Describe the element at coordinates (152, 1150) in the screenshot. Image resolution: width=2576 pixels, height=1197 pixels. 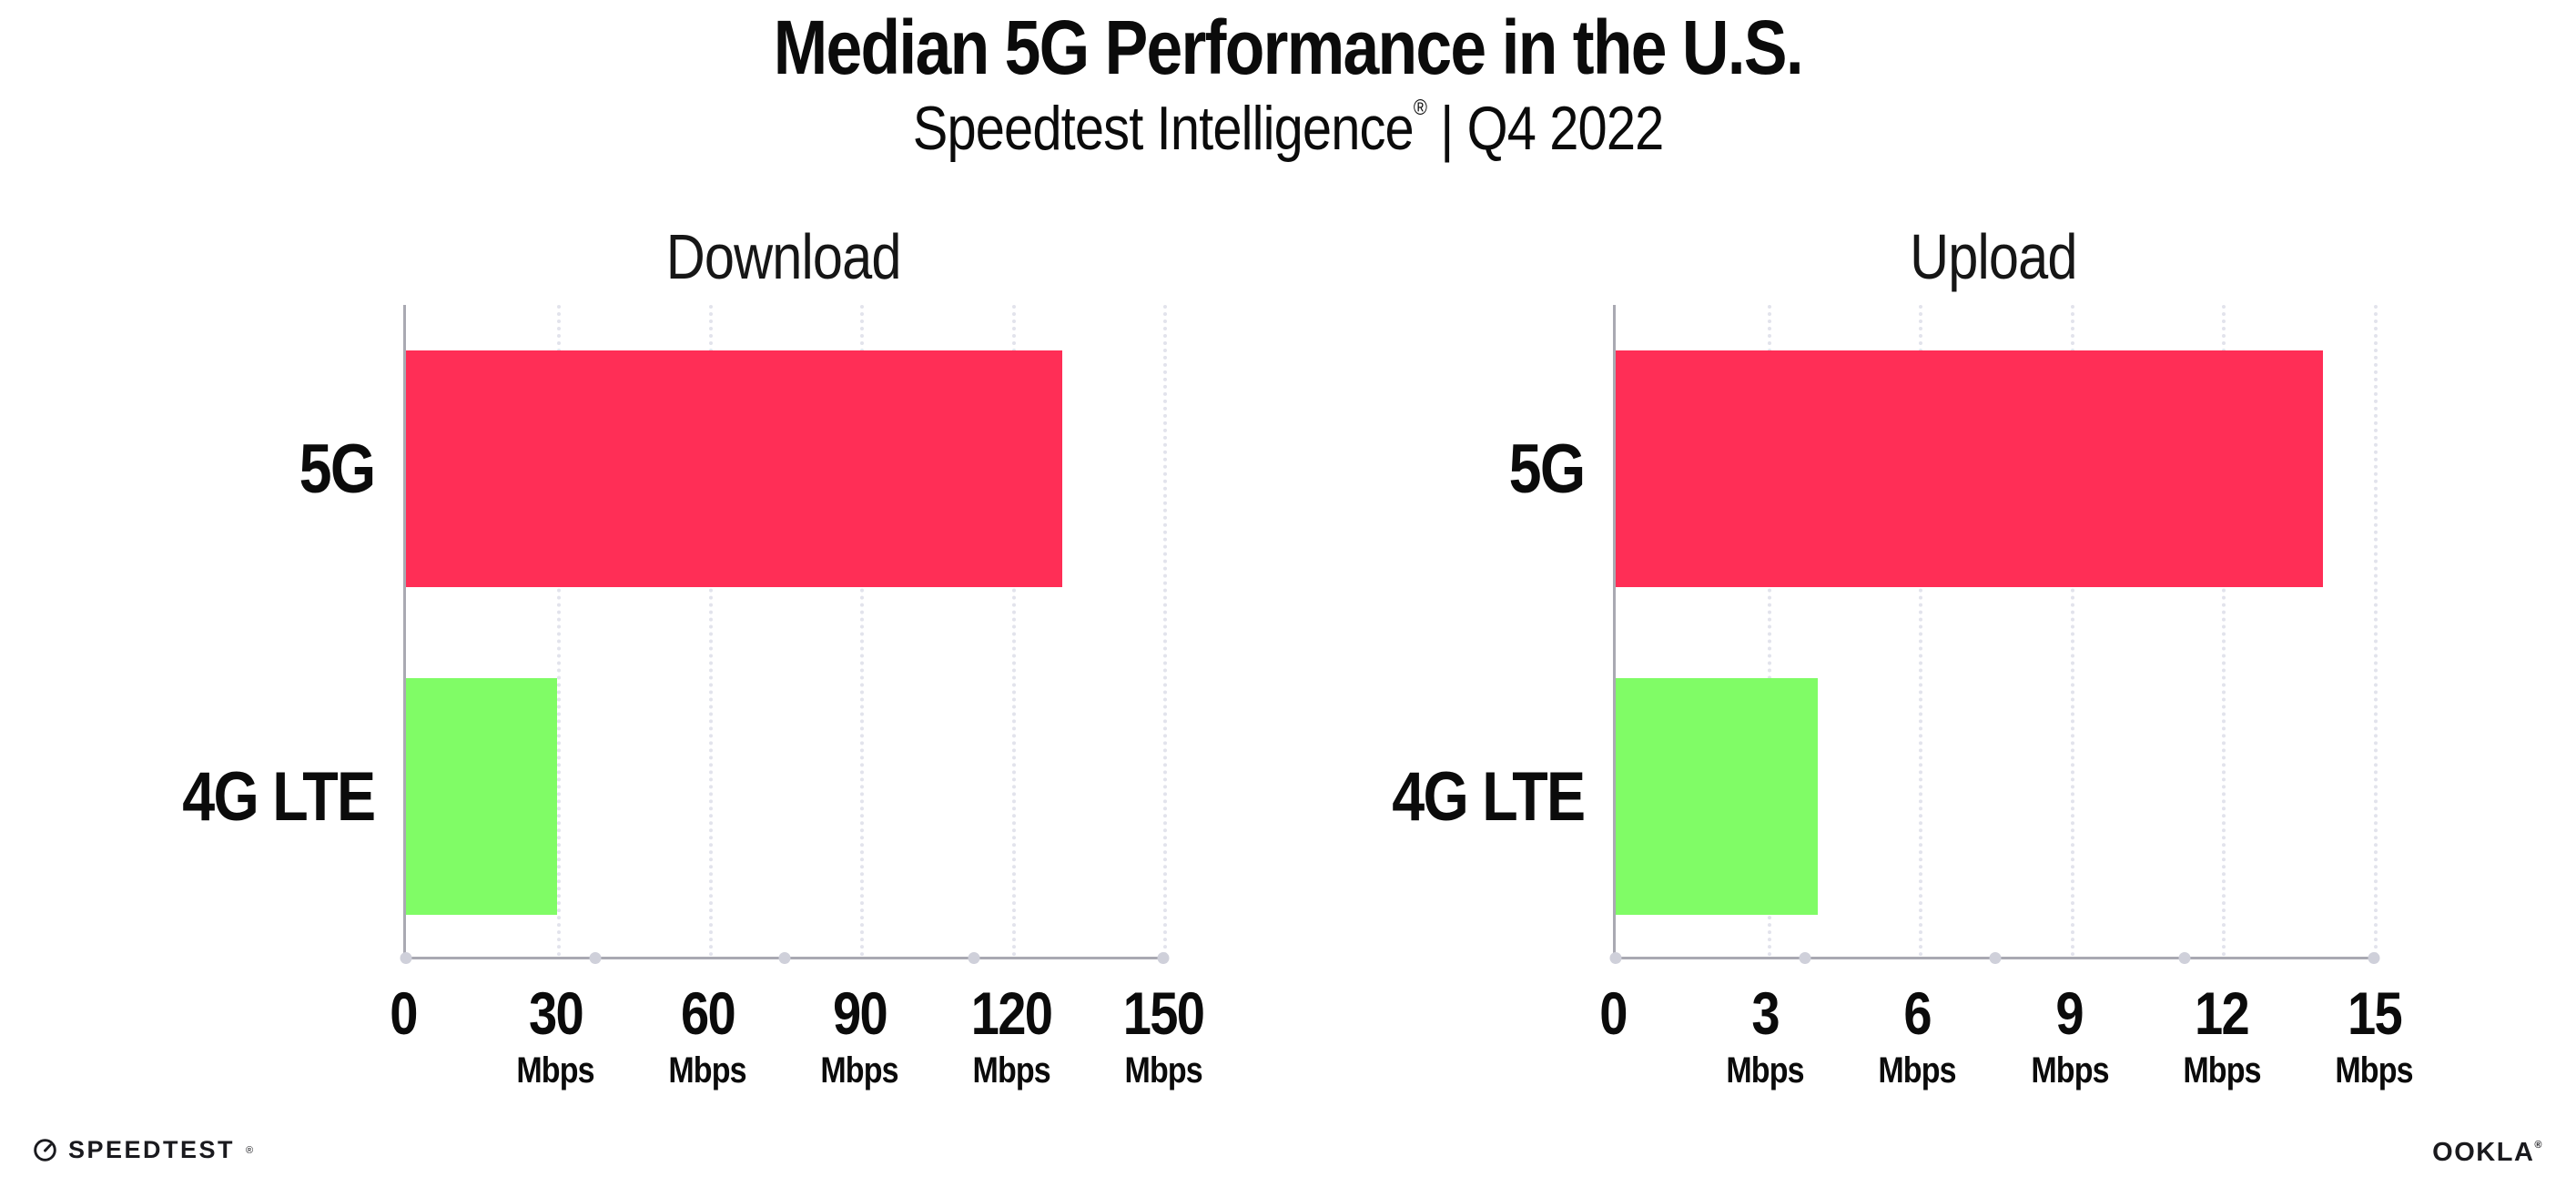
I see `speedtest-wordmark: SPEEDTEST` at that location.